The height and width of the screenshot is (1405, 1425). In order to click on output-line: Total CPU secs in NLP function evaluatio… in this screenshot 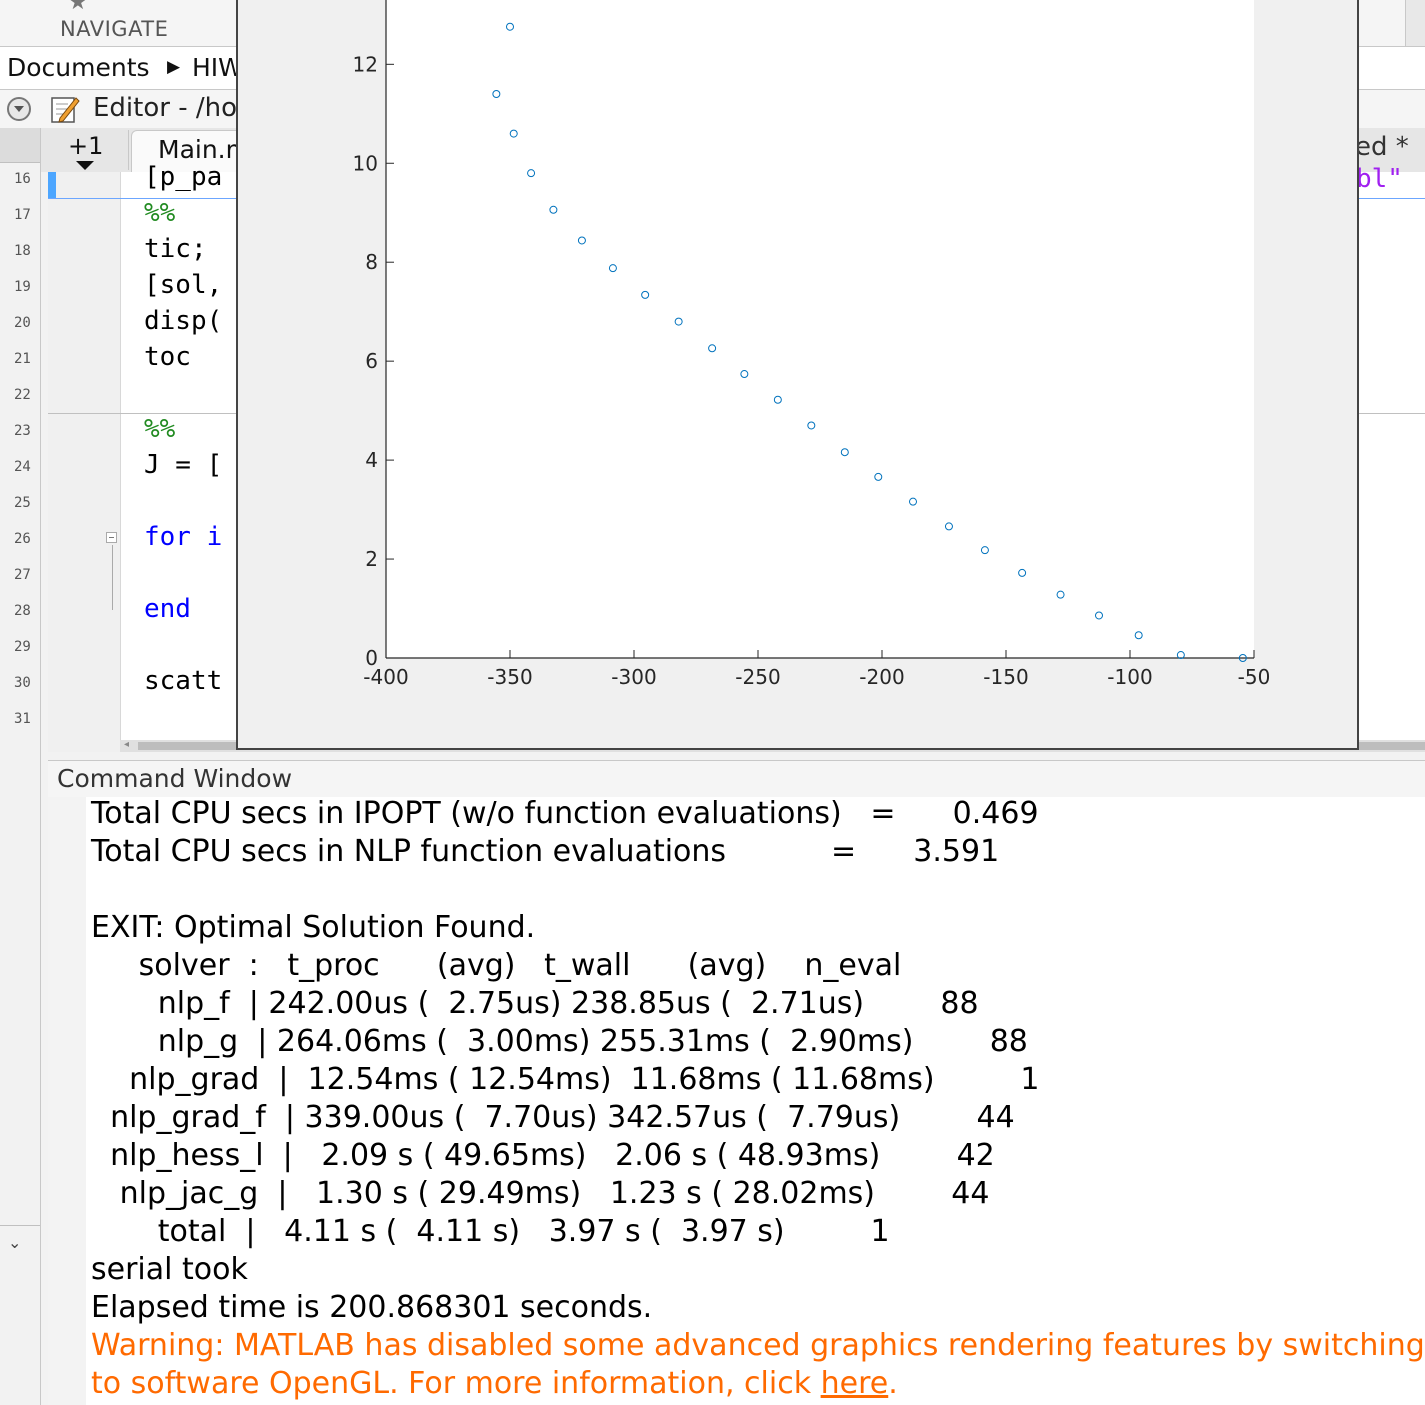, I will do `click(545, 851)`.